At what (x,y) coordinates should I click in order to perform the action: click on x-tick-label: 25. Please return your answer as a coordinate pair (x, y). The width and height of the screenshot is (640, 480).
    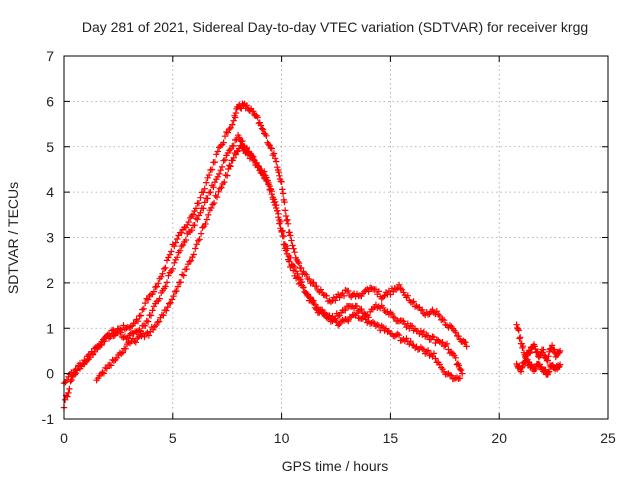
    Looking at the image, I should click on (608, 438).